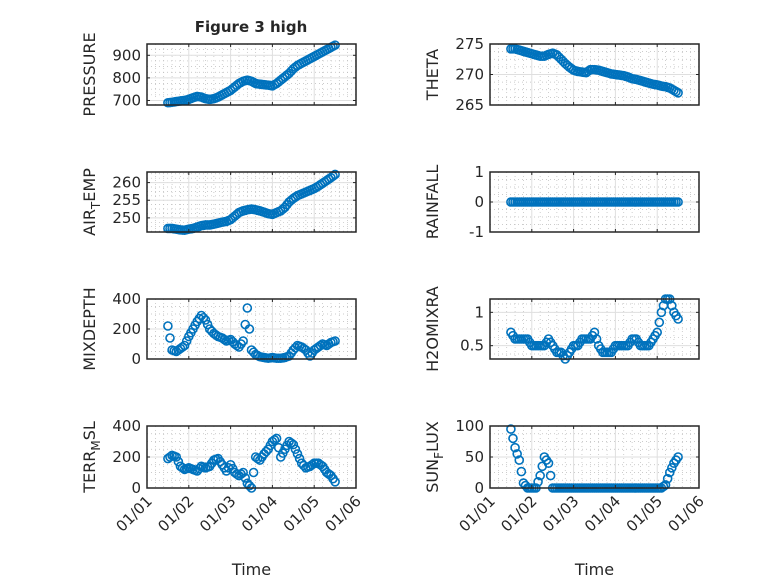 This screenshot has width=778, height=587. I want to click on y-tick-label: 0.5, so click(472, 346).